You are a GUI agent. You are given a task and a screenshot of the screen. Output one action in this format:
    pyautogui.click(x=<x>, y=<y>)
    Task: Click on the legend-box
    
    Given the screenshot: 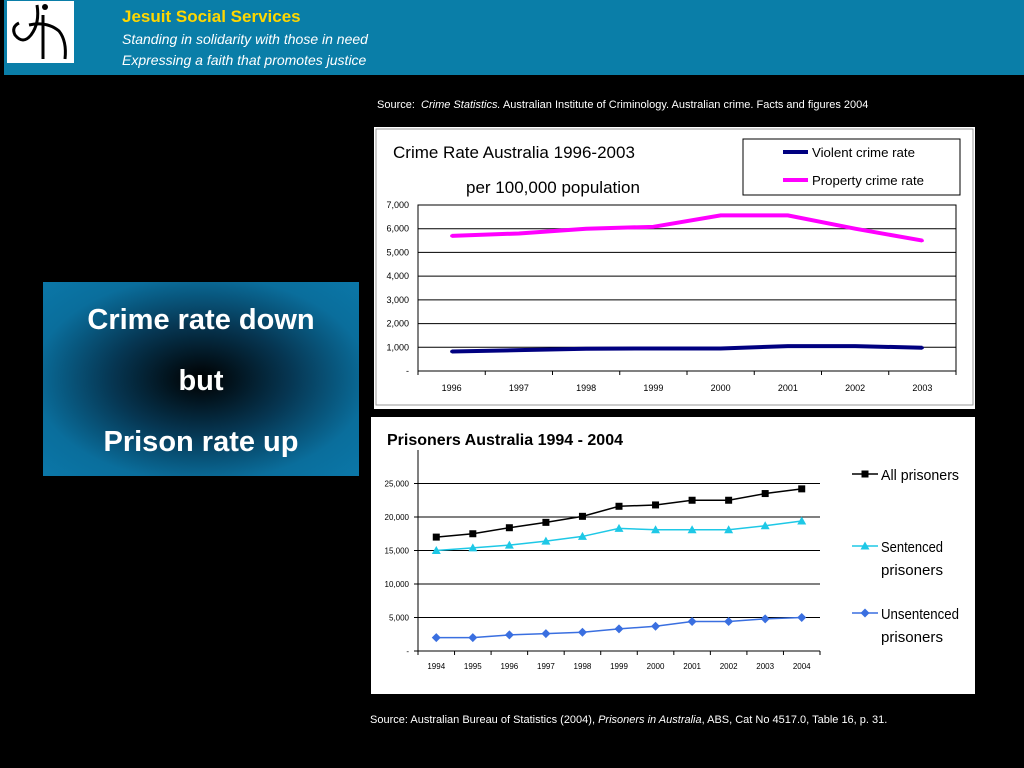 What is the action you would take?
    pyautogui.click(x=851, y=167)
    